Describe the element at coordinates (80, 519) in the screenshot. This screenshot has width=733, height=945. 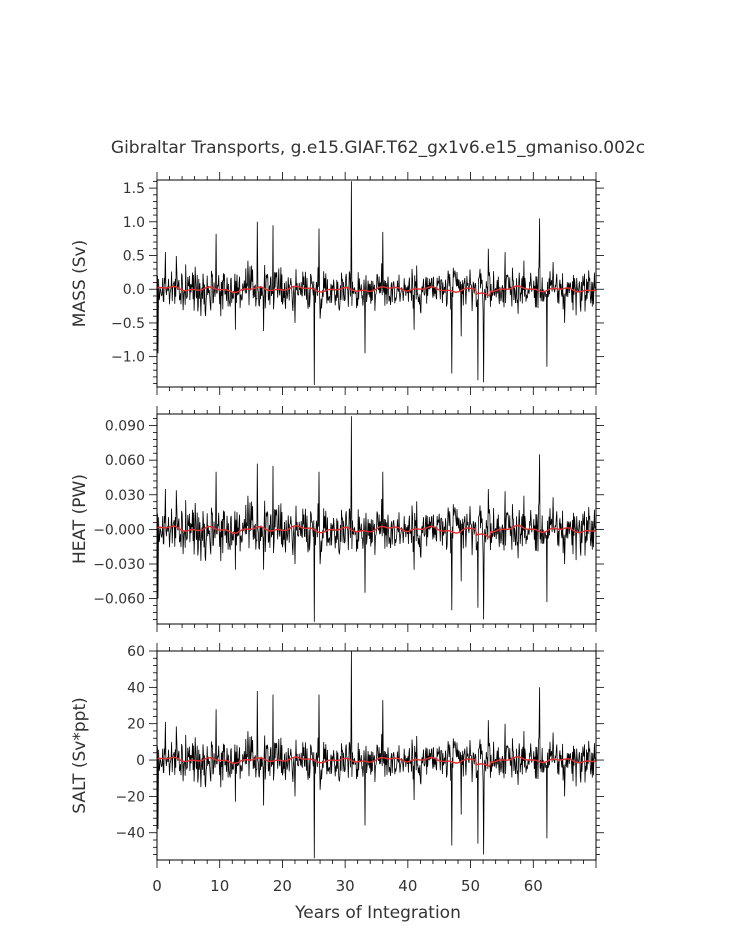
I see `heat-y-axis-label: HEAT (PW)` at that location.